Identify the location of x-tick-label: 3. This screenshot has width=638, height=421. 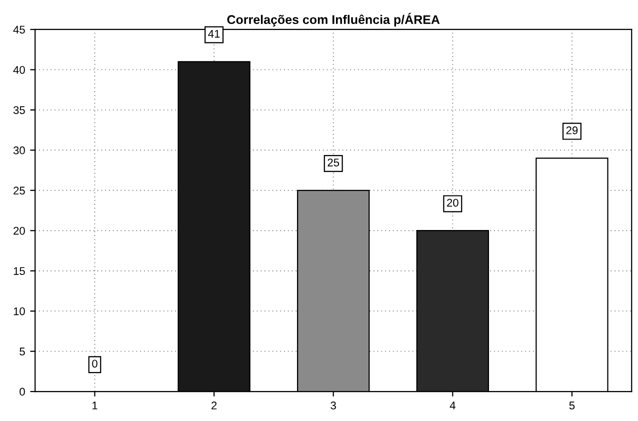
(333, 406).